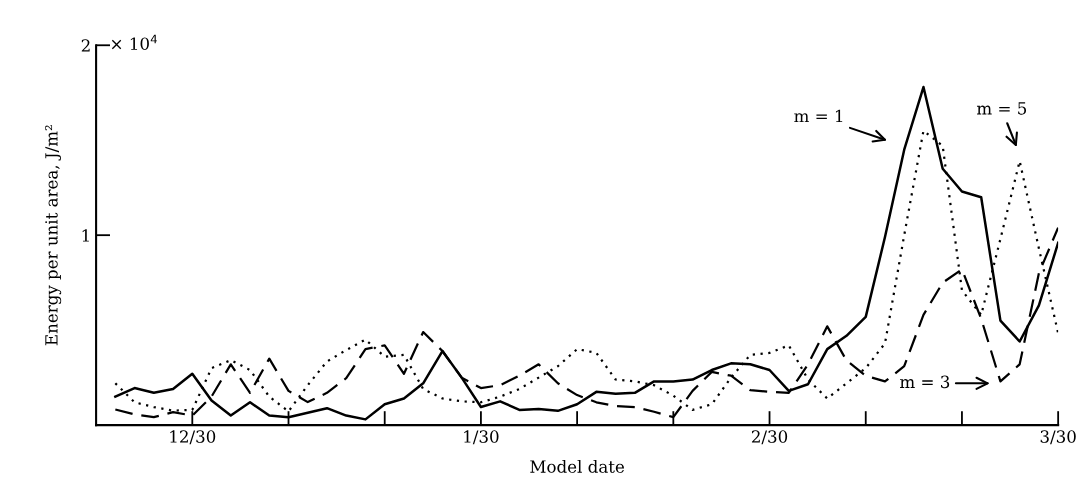 This screenshot has height=492, width=1092. I want to click on x-tick-label: 2/30, so click(769, 437).